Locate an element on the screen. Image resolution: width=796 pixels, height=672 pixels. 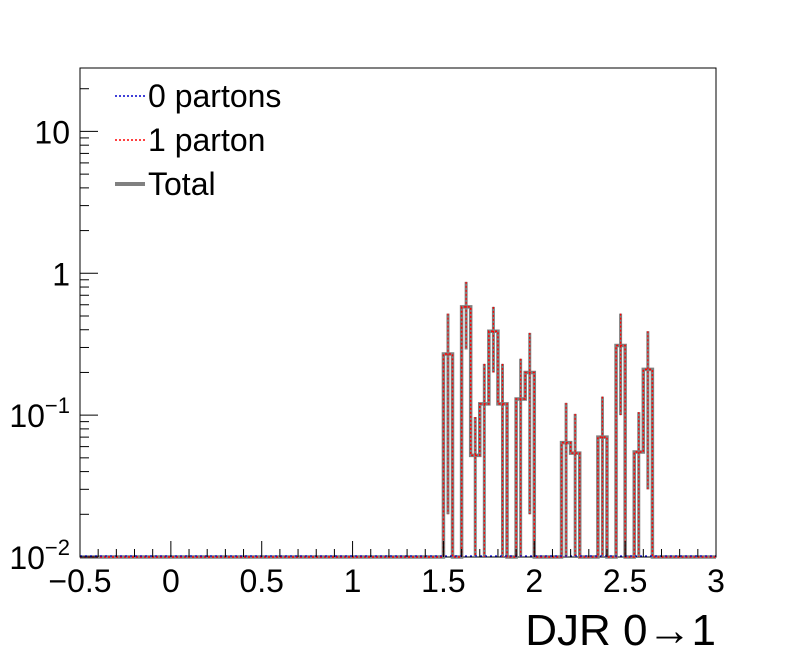
legend-label: 1 parton is located at coordinates (206, 140).